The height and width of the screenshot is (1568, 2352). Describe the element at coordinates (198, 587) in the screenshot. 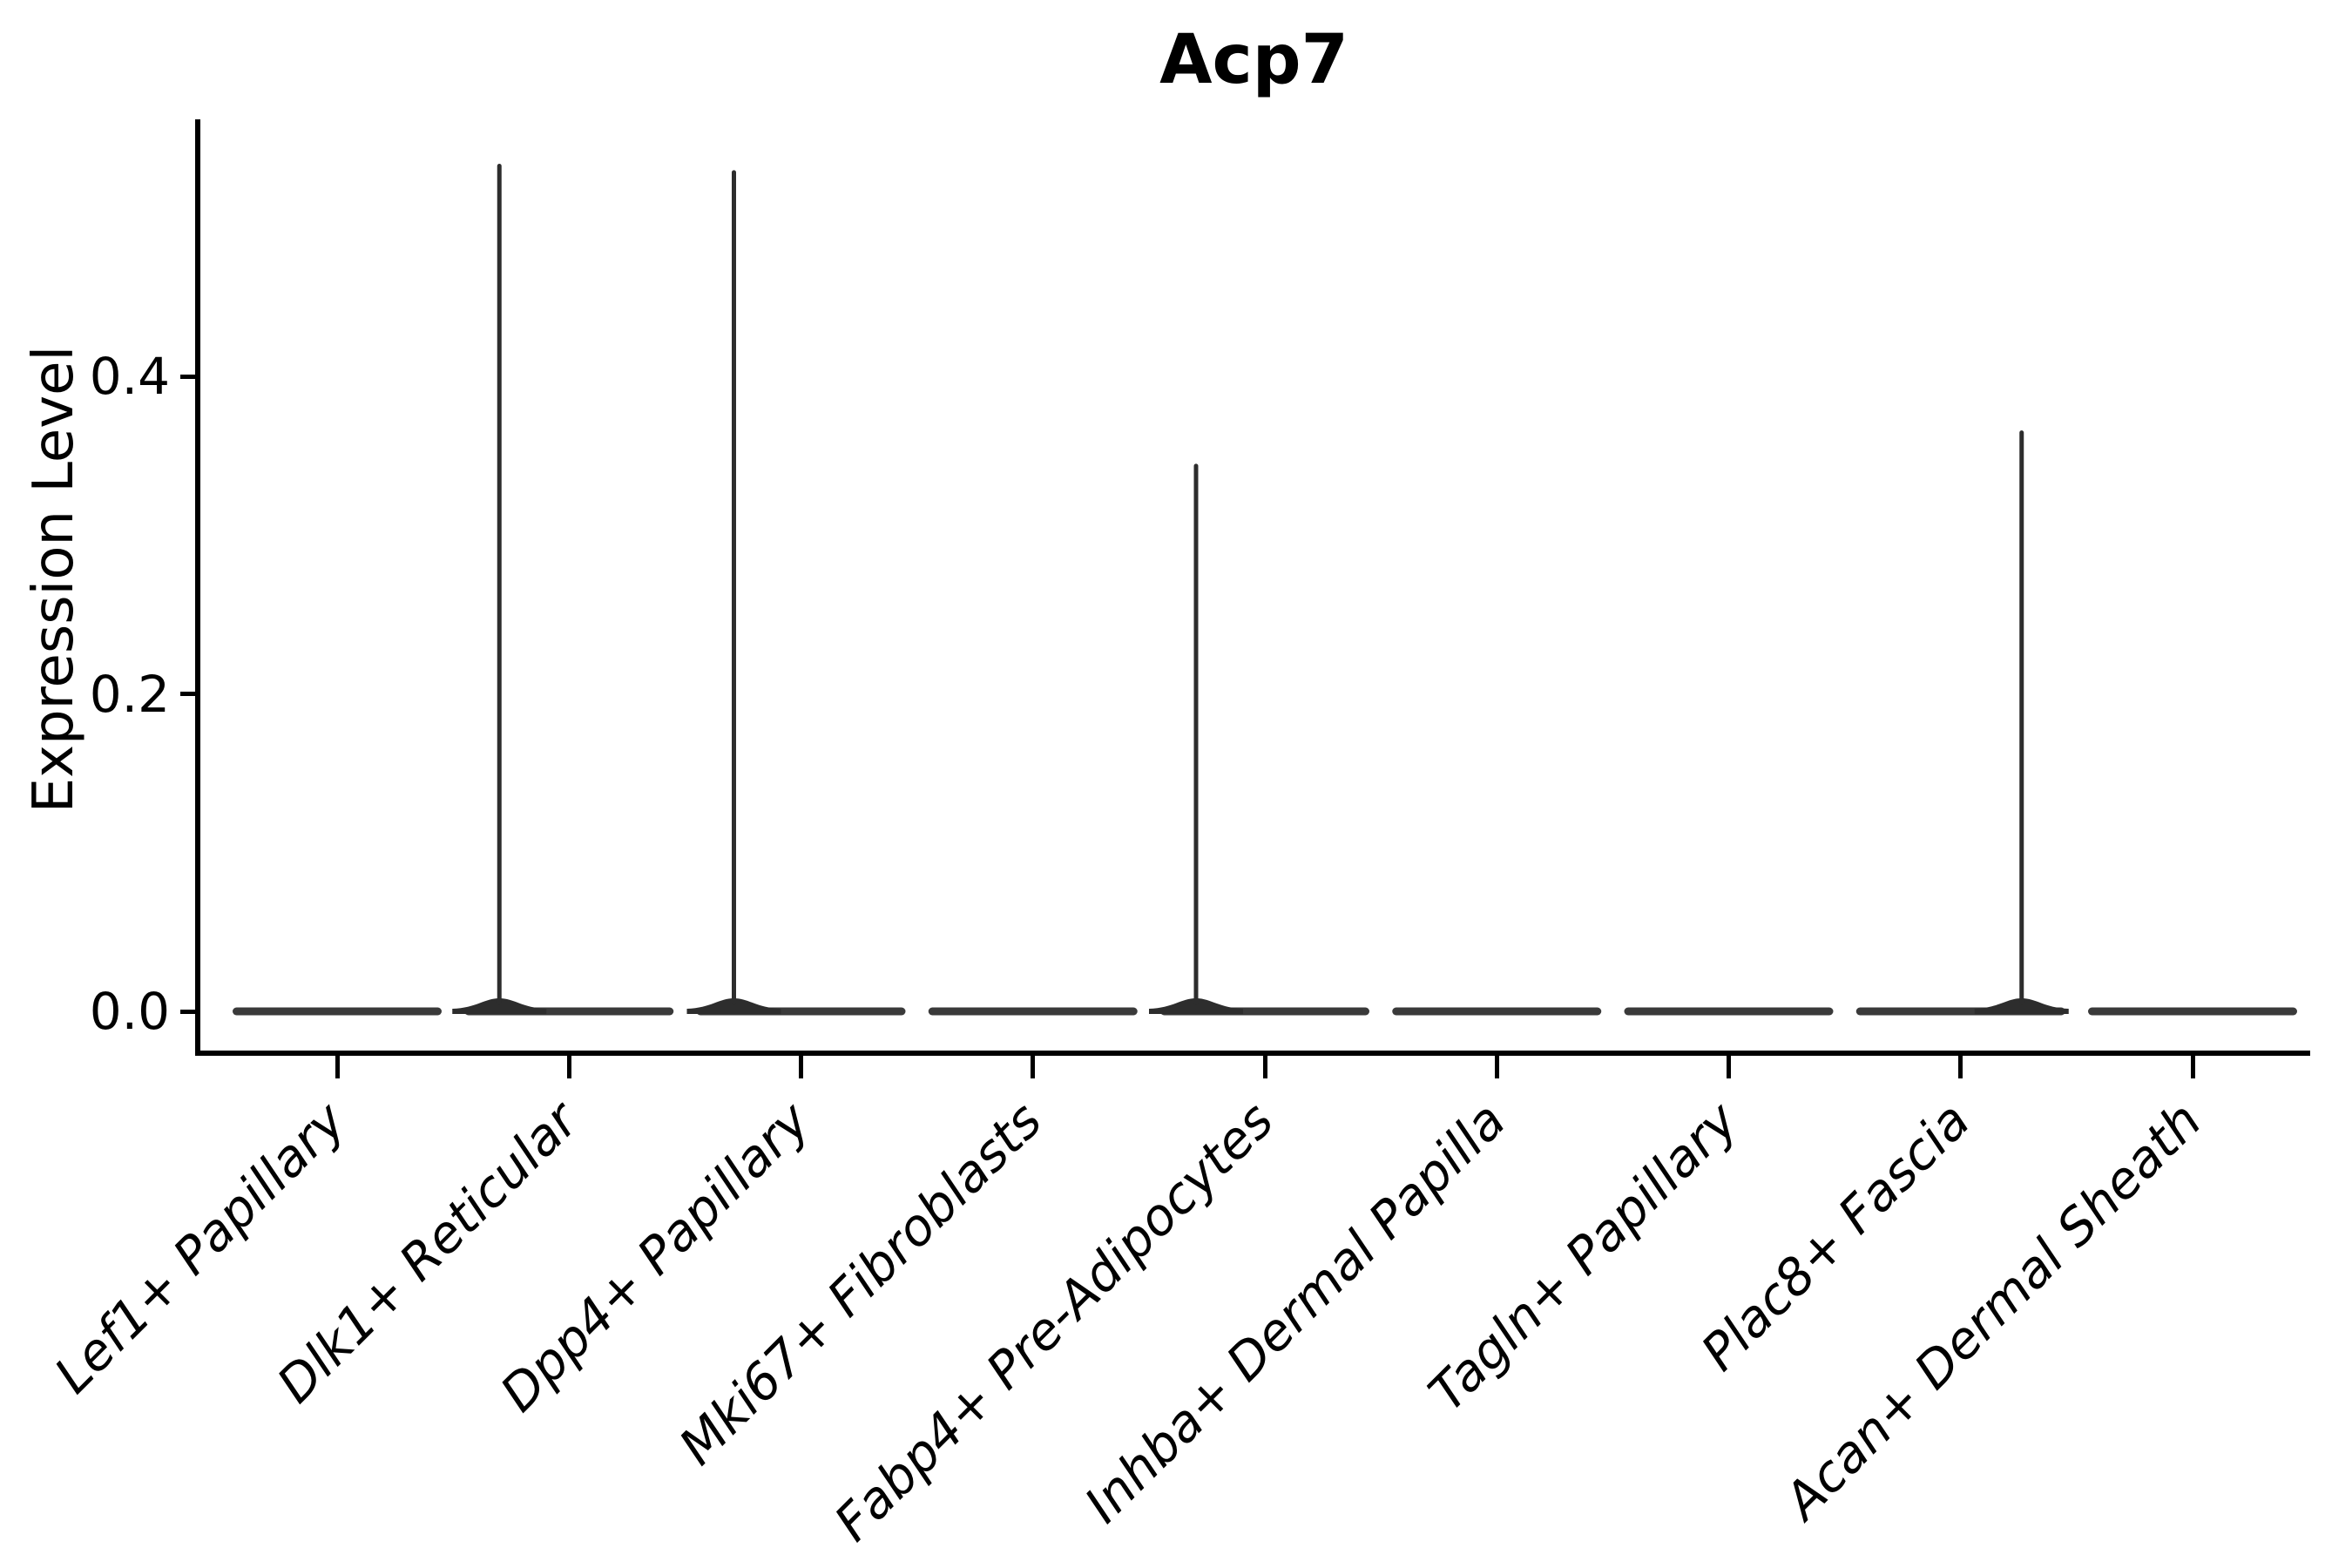

I see `y-axis-spine` at that location.